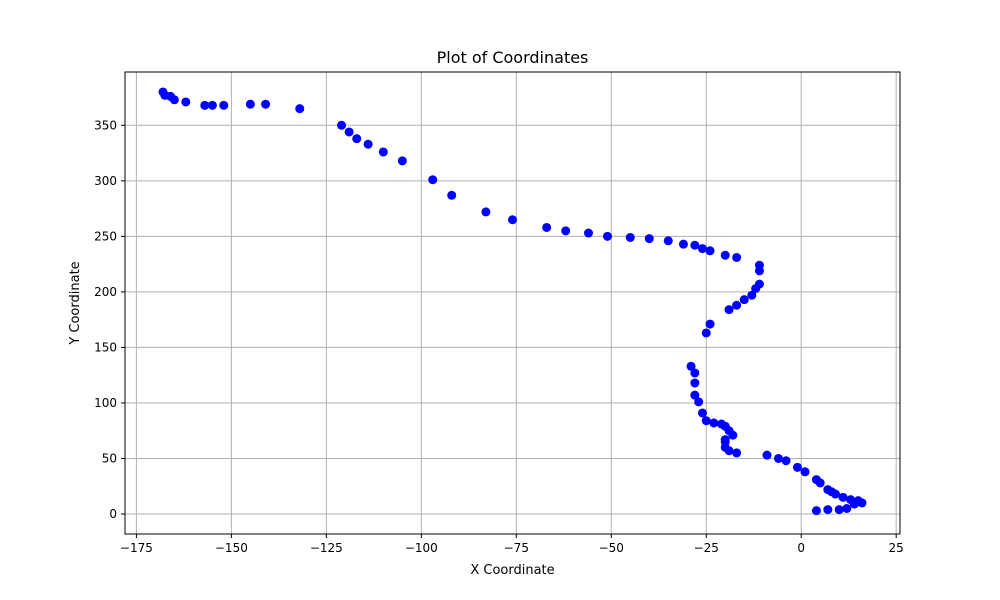  Describe the element at coordinates (231, 548) in the screenshot. I see `x-tick-label: −150` at that location.